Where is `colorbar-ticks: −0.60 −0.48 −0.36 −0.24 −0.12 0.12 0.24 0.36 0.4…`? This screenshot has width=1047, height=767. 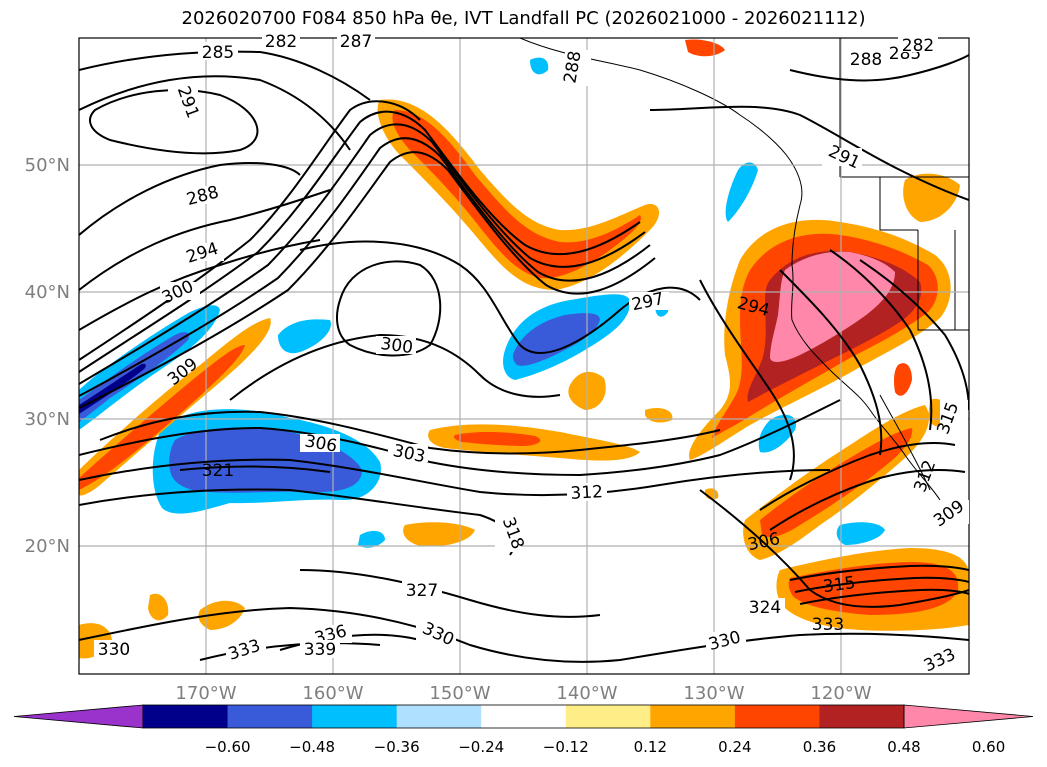
colorbar-ticks: −0.60 −0.48 −0.36 −0.24 −0.12 0.12 0.24 0.36 0.4… is located at coordinates (605, 747).